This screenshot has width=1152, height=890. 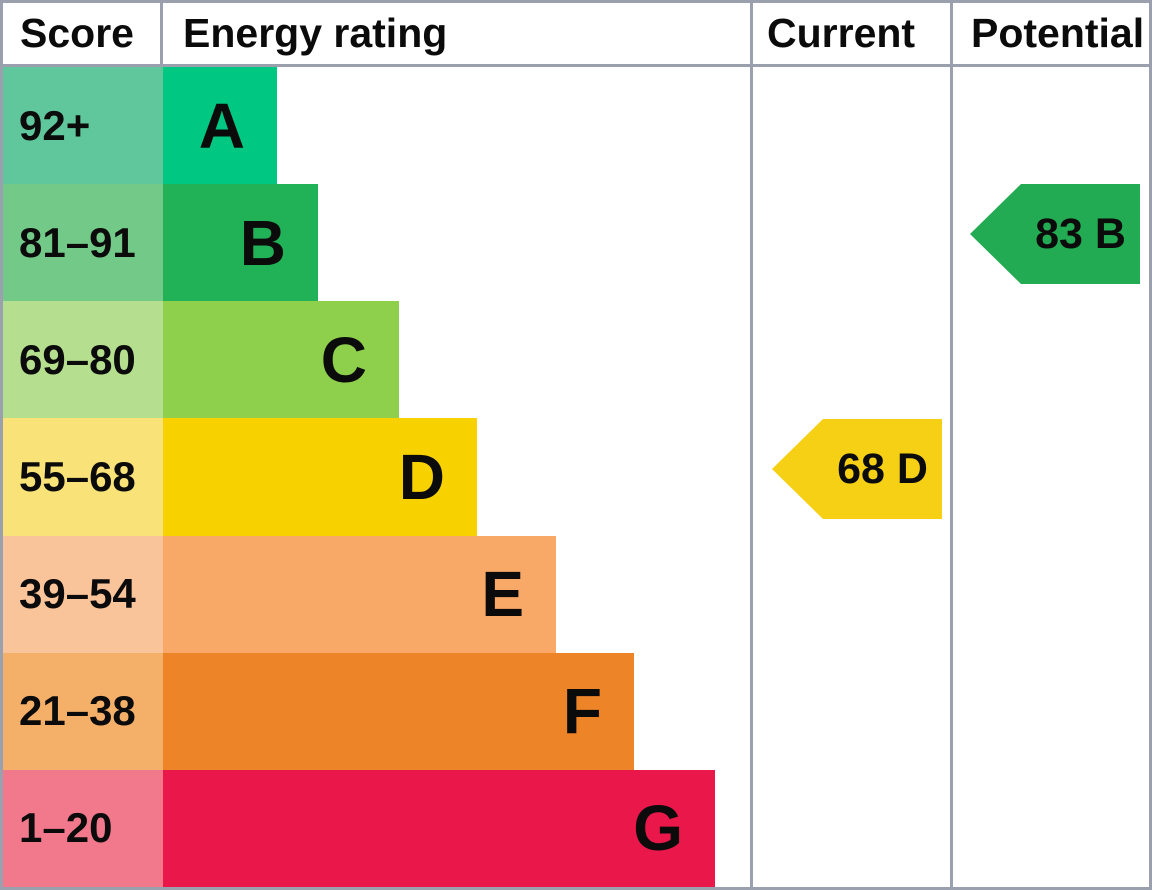 What do you see at coordinates (77, 594) in the screenshot?
I see `score-range-label-e: 39–54` at bounding box center [77, 594].